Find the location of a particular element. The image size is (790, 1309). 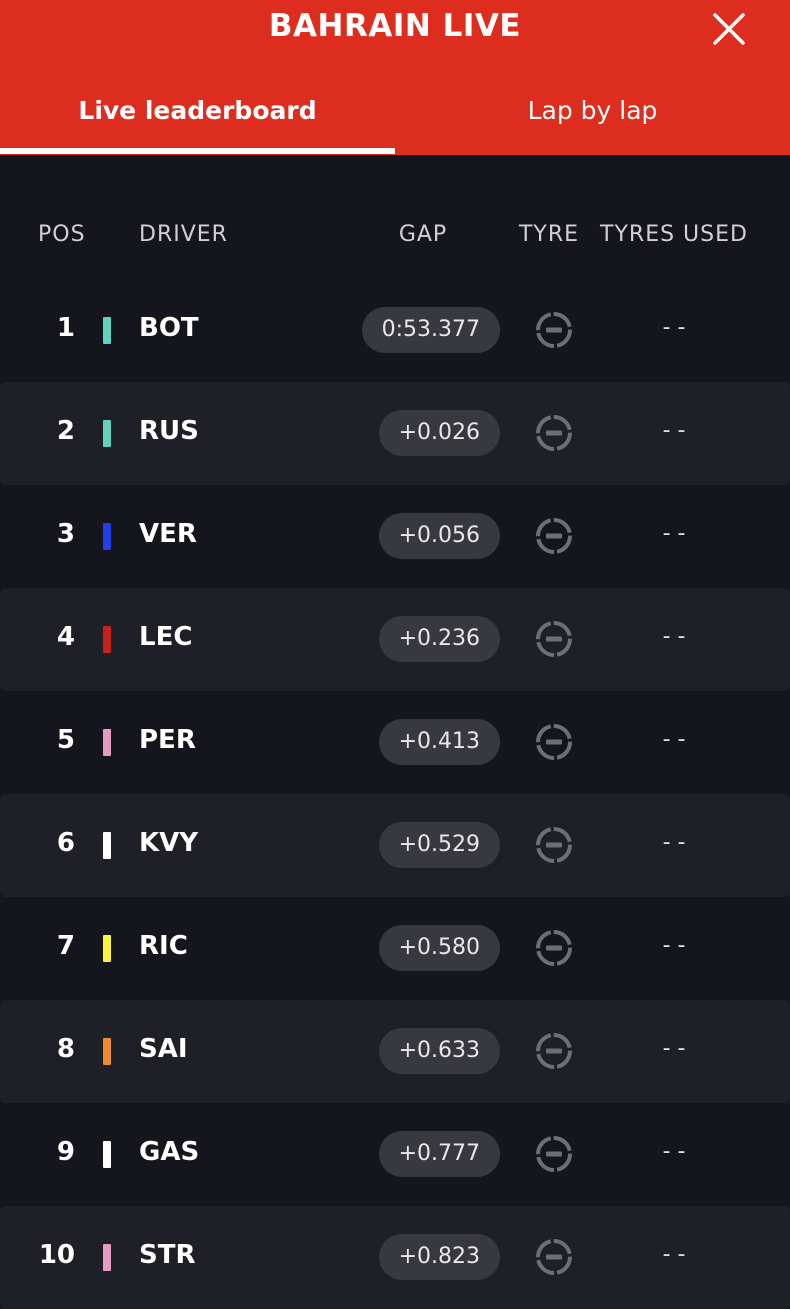

leaderboard-row: 9 GAS +0.777 - - is located at coordinates (395, 1154).